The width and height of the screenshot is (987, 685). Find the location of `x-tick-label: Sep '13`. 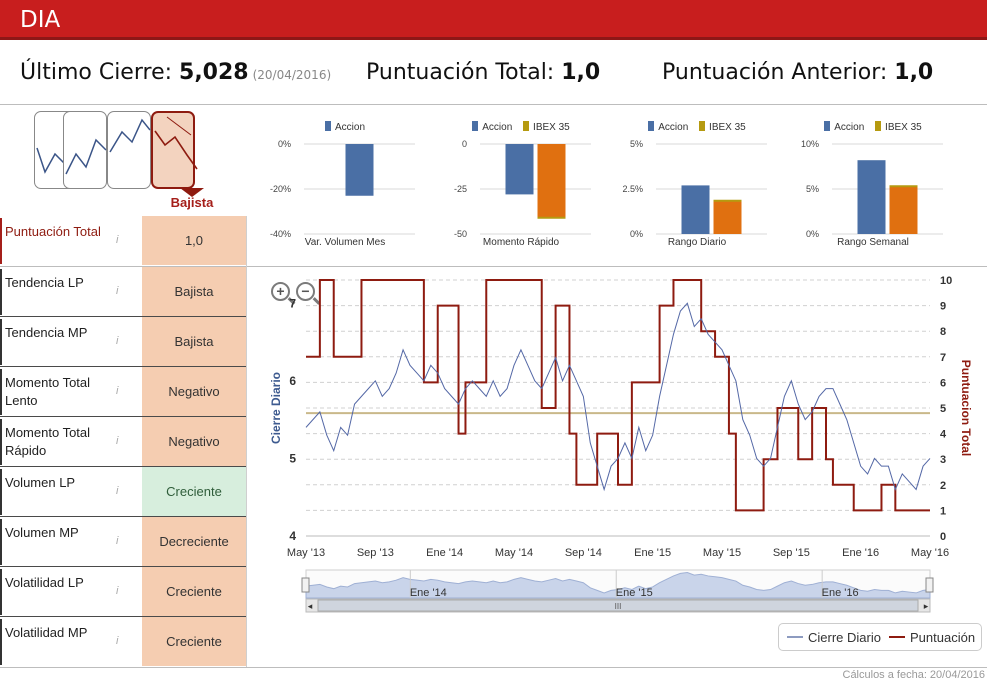

x-tick-label: Sep '13 is located at coordinates (375, 553).